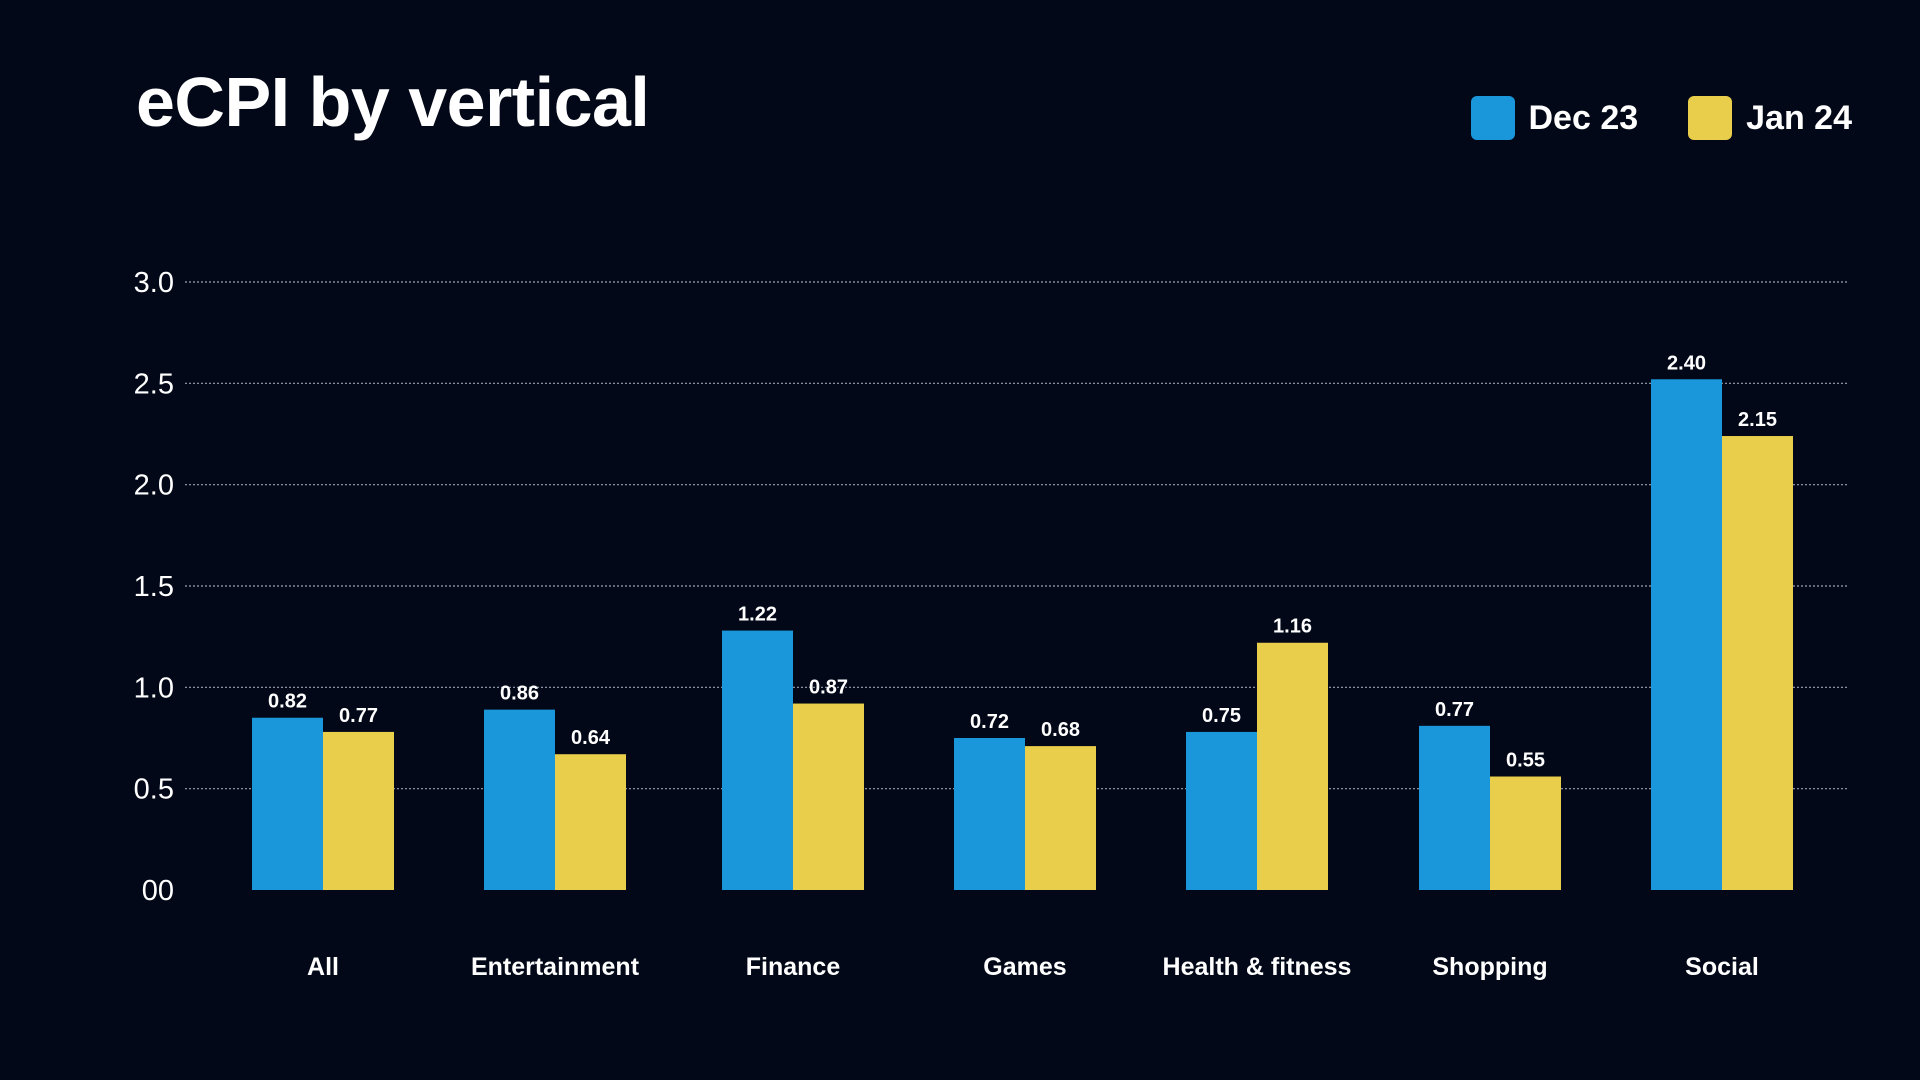 The width and height of the screenshot is (1920, 1080). Describe the element at coordinates (1221, 716) in the screenshot. I see `data-label: 0.75` at that location.